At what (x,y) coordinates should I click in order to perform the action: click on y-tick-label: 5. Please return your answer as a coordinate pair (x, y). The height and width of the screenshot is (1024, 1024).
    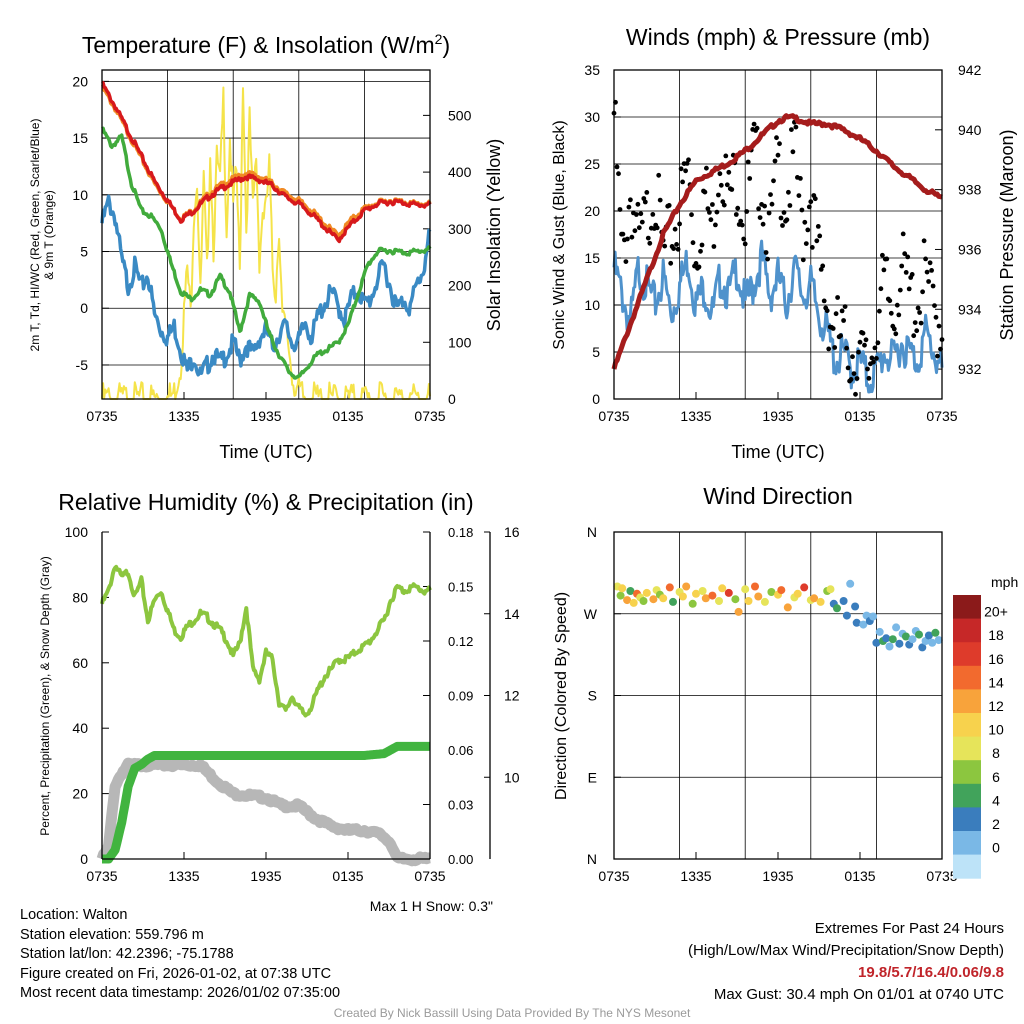
    Looking at the image, I should click on (84, 252).